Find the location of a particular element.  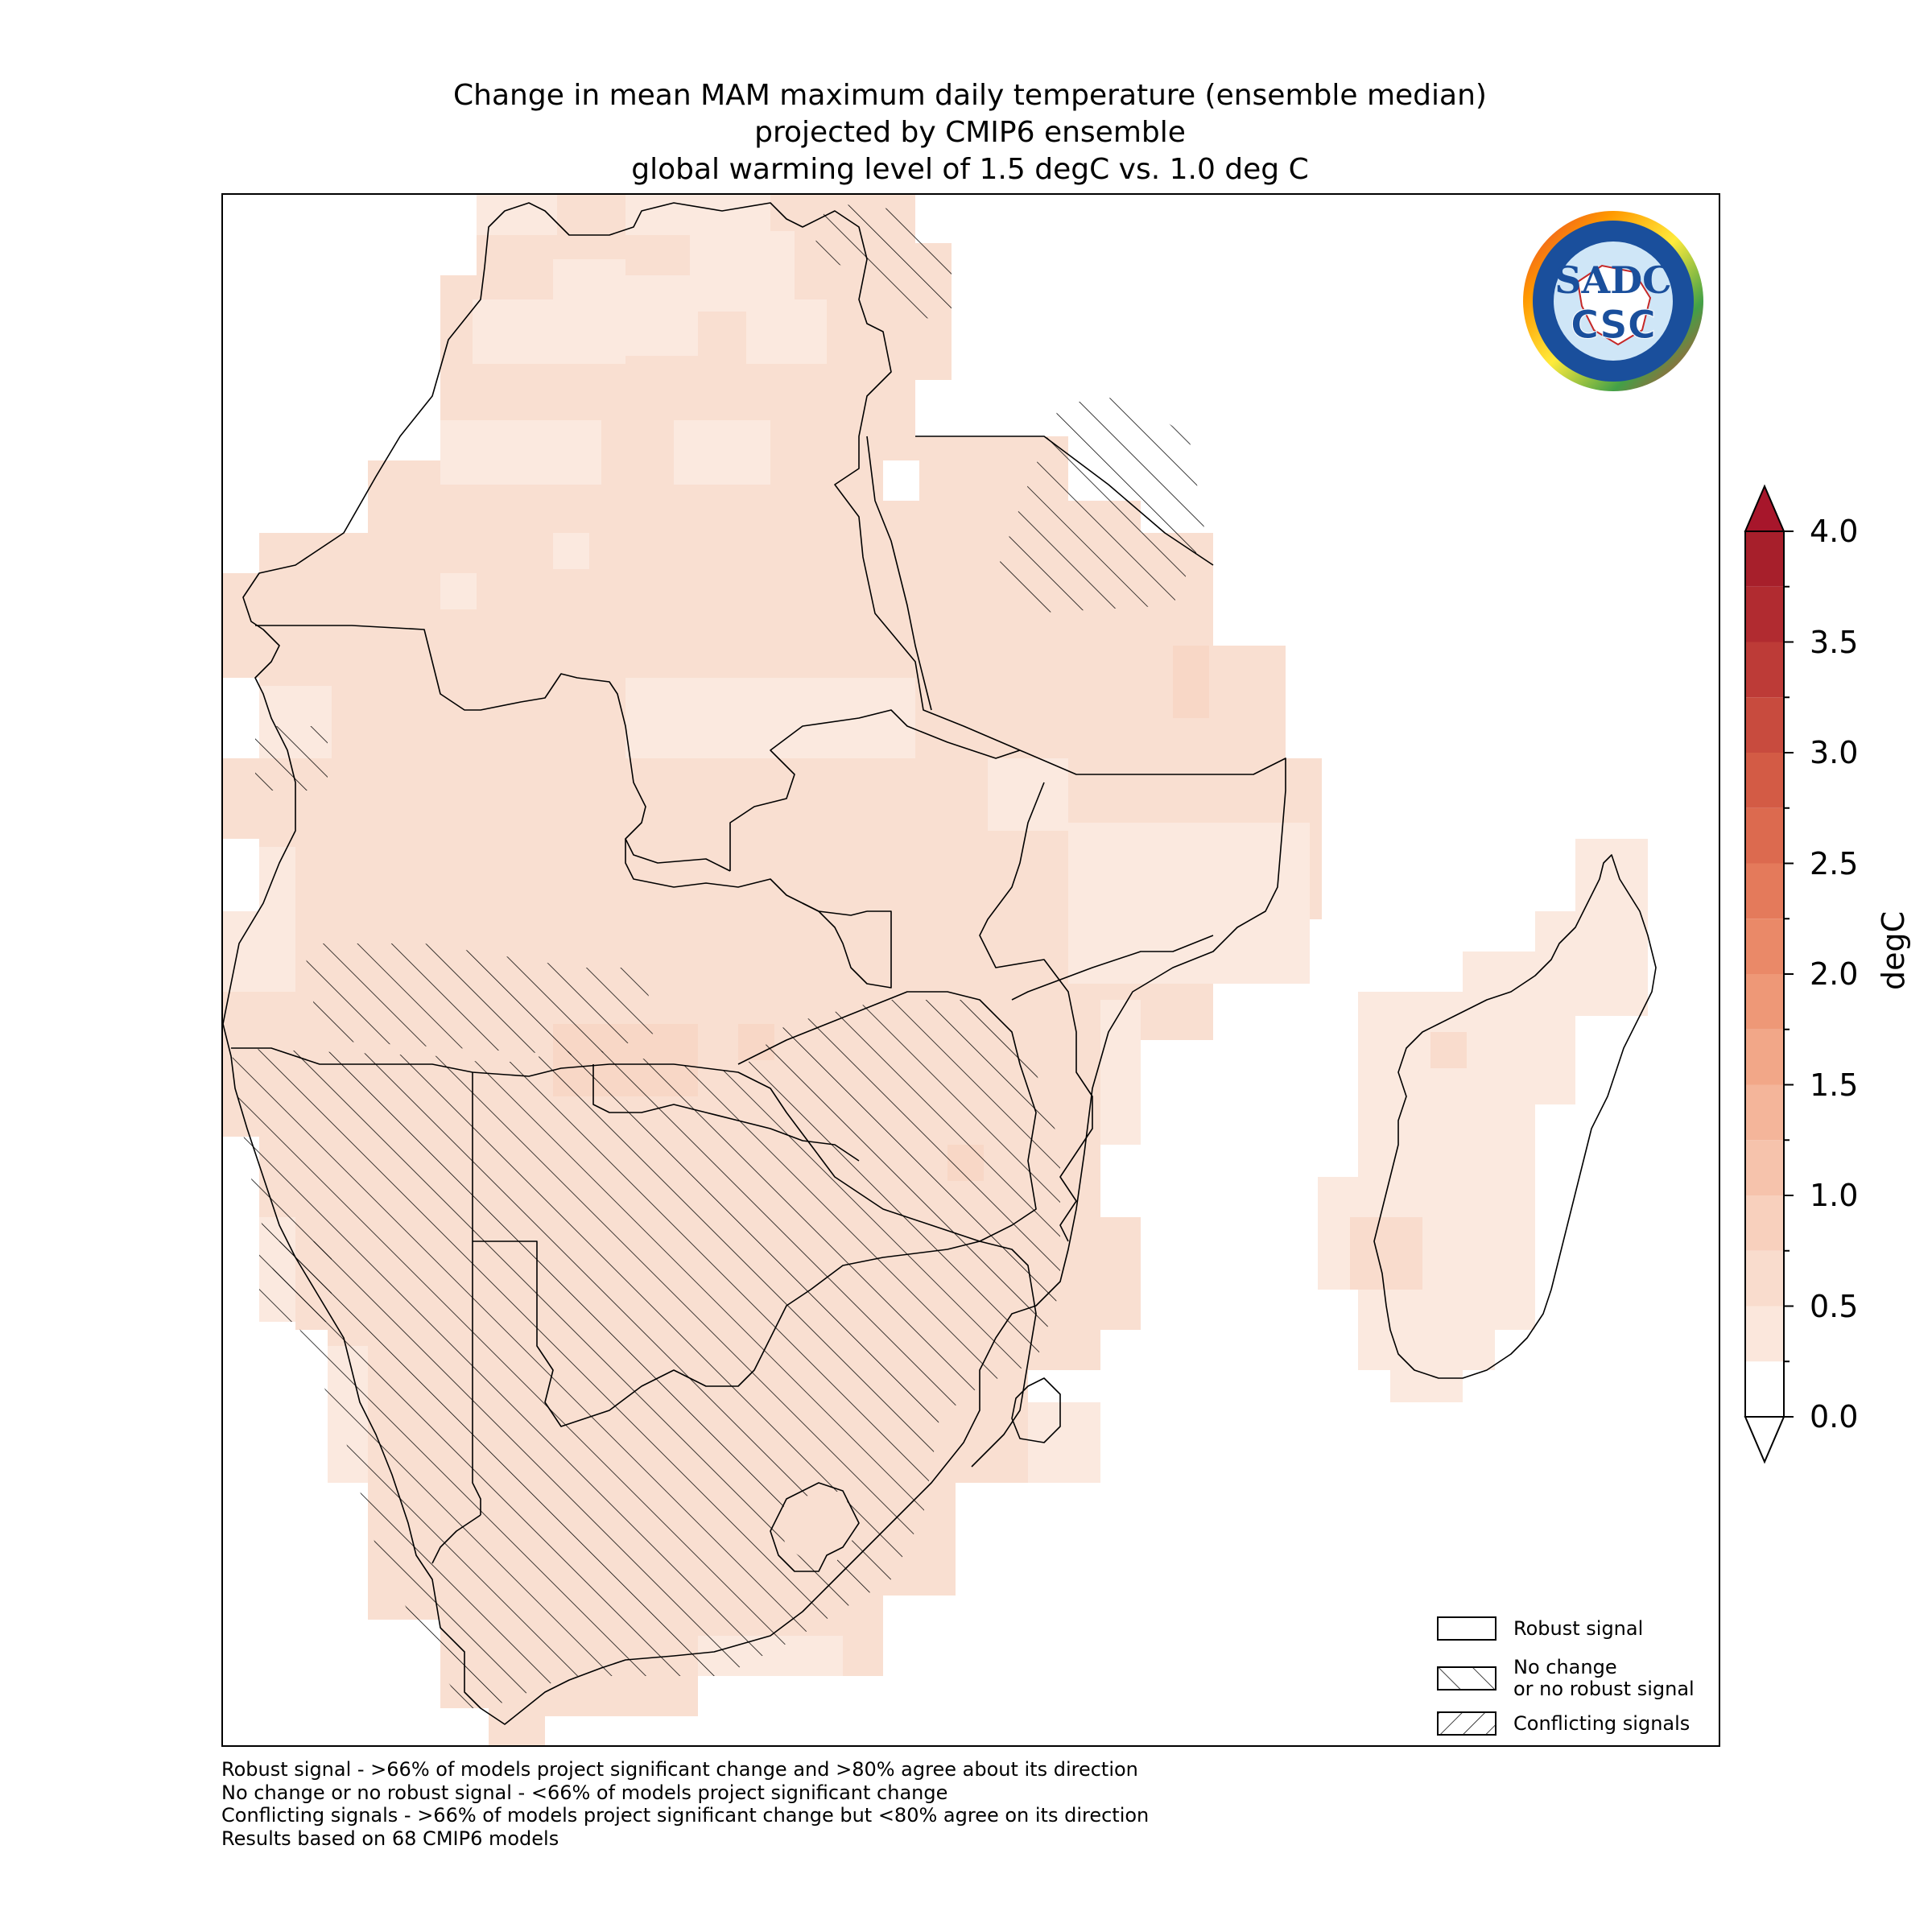

border-tanzania-kenya is located at coordinates (1064, 501).